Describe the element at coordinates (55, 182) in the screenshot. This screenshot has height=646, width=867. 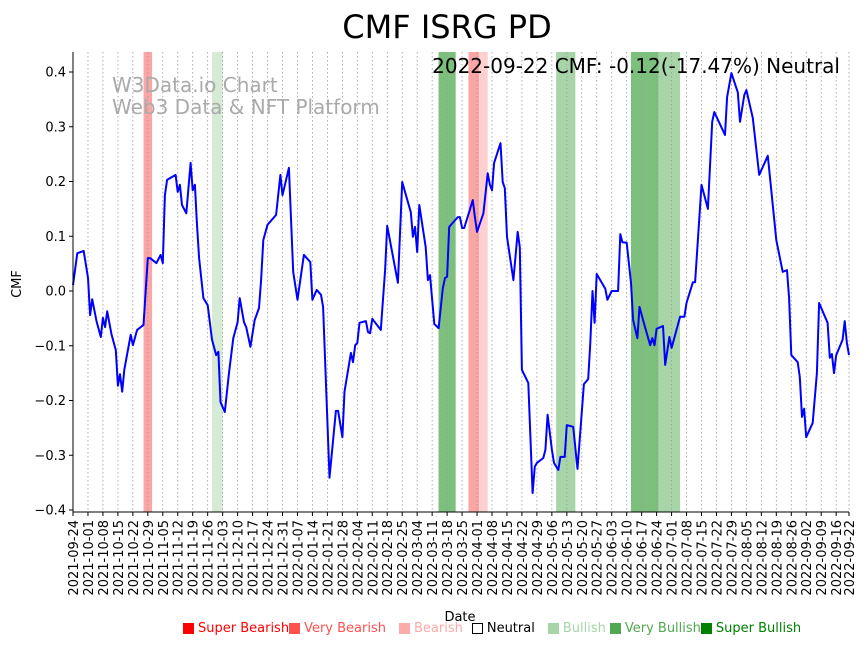
I see `y-tick-label: 0.2` at that location.